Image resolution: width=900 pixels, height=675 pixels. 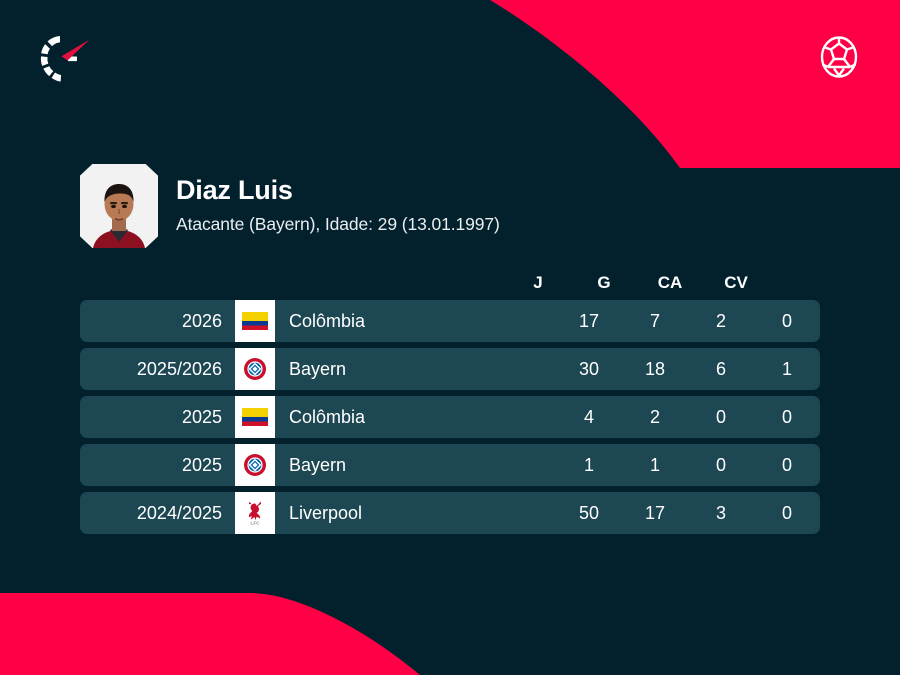 What do you see at coordinates (326, 512) in the screenshot?
I see `cell-team: Liverpool` at bounding box center [326, 512].